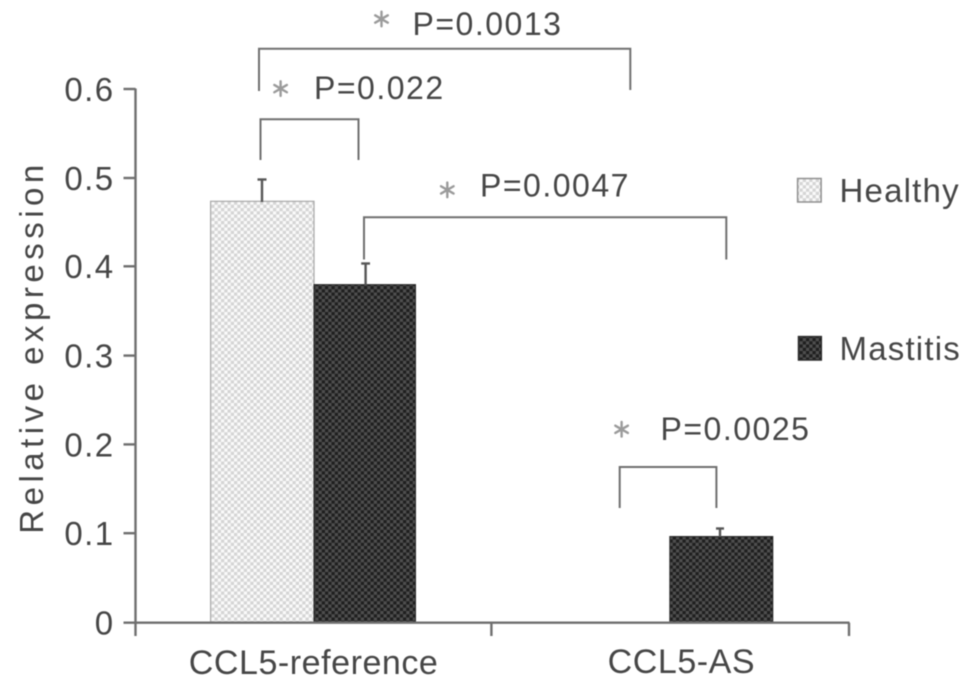 This screenshot has height=687, width=969. What do you see at coordinates (105, 623) in the screenshot?
I see `svg-text: 0` at bounding box center [105, 623].